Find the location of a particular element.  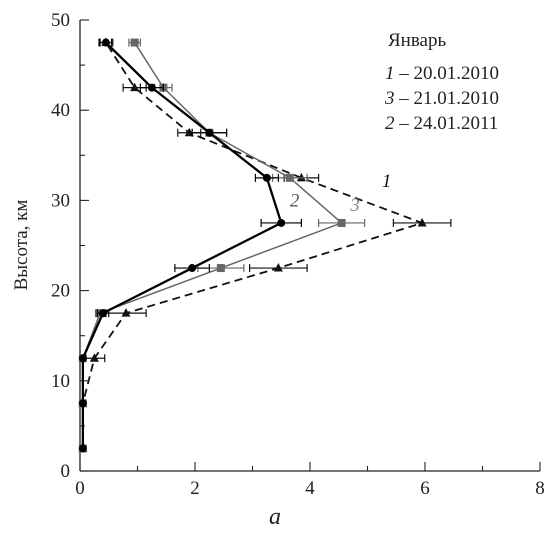

legend-title: Январь is located at coordinates (417, 40).